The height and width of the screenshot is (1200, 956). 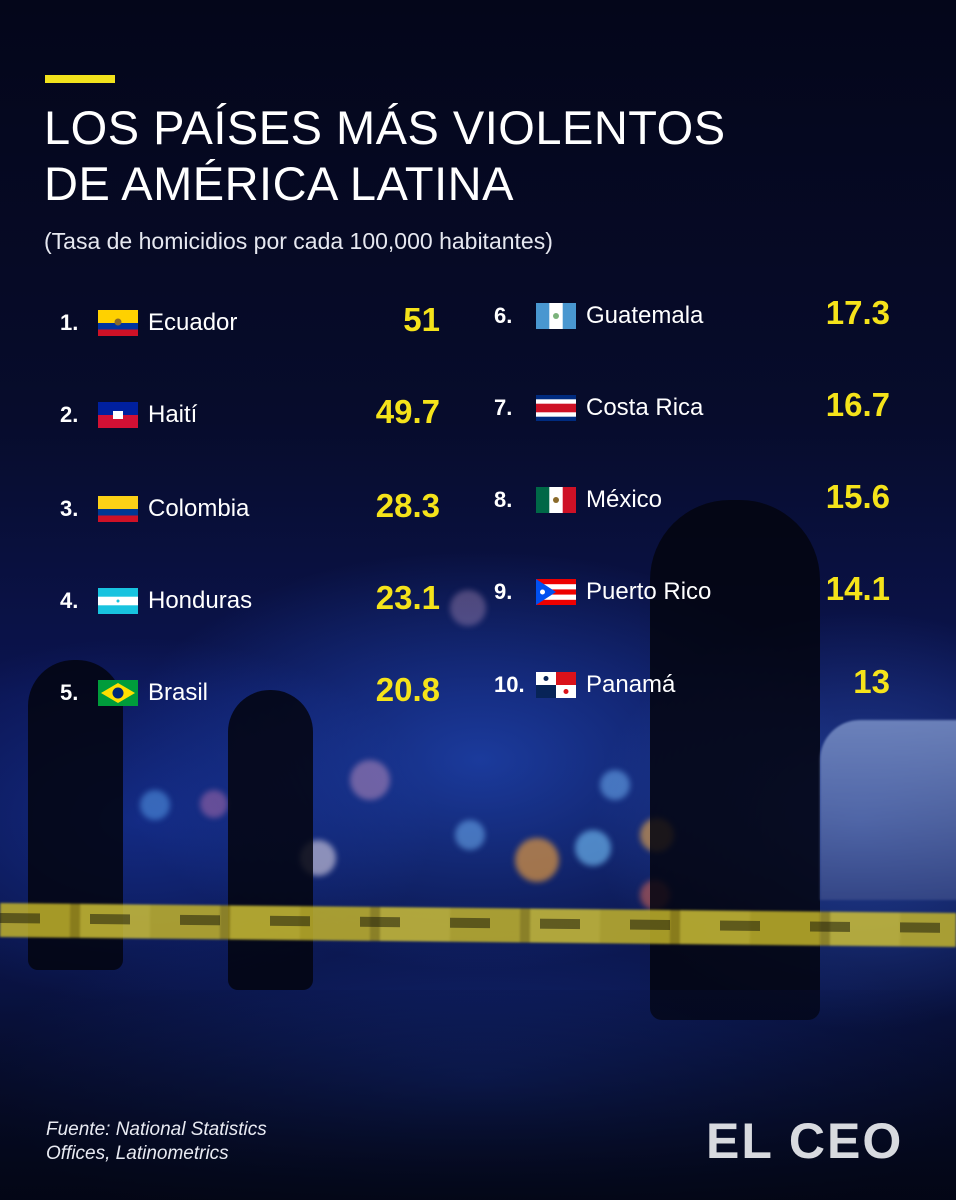 What do you see at coordinates (631, 684) in the screenshot?
I see `country-name: Panamá` at bounding box center [631, 684].